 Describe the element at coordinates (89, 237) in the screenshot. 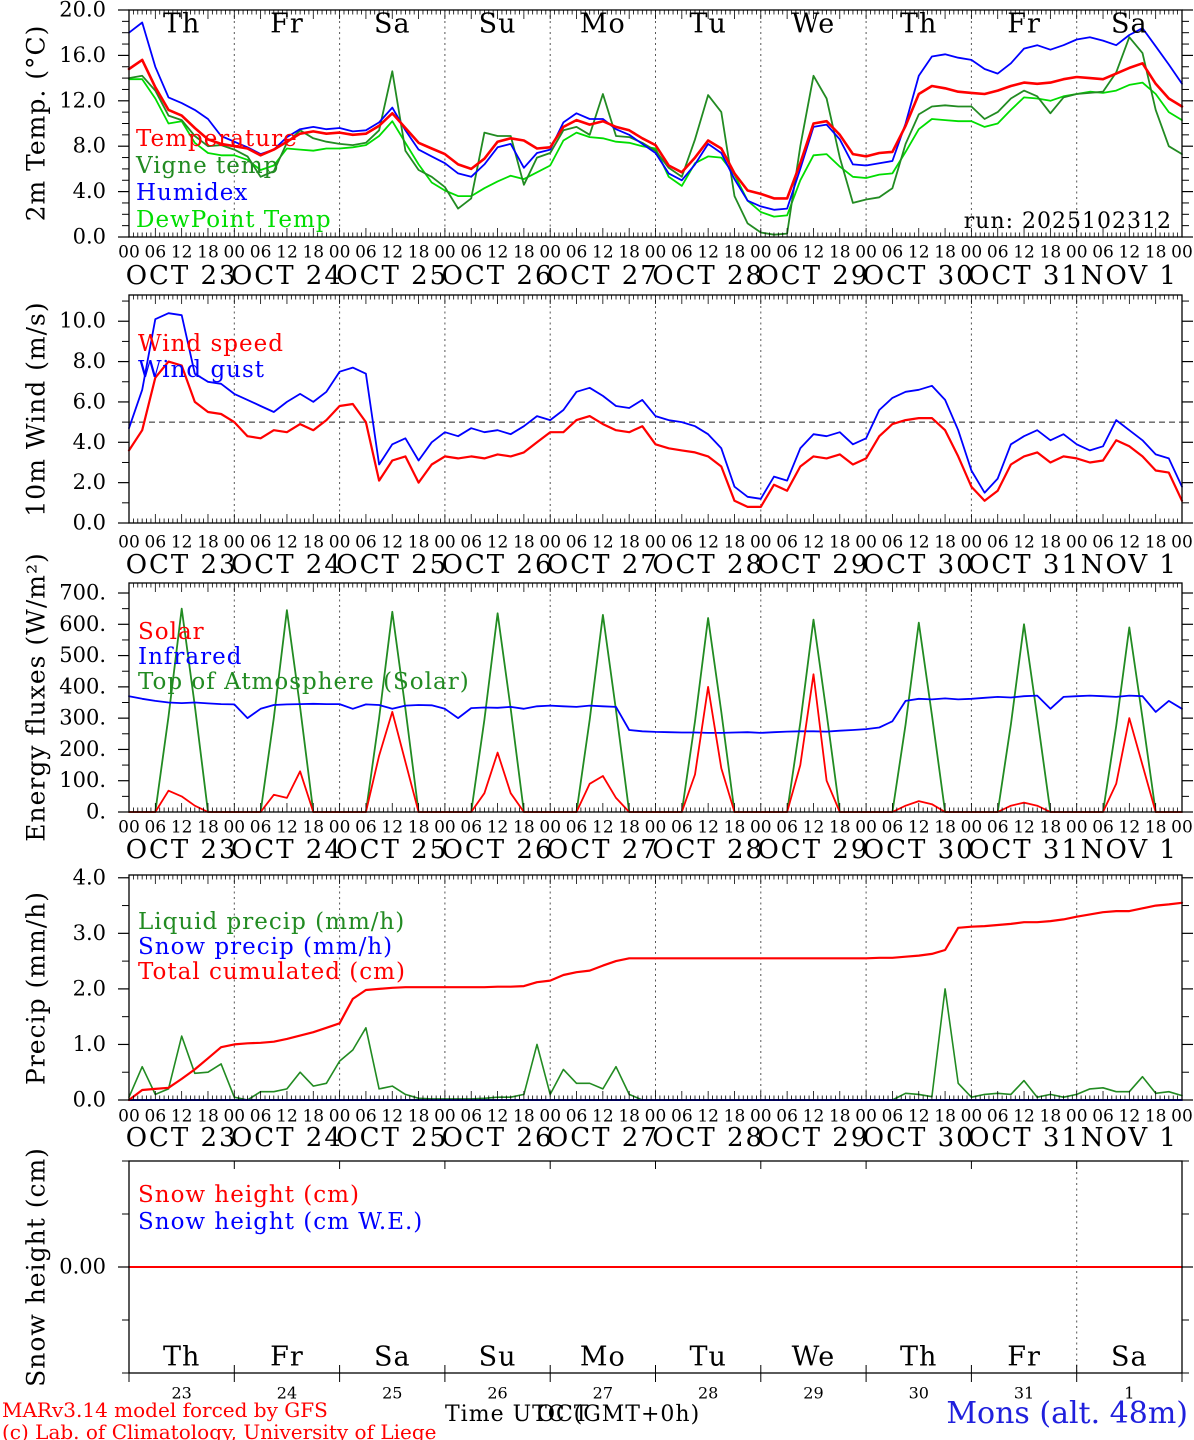

I see `y-tick-label: 0.0` at that location.